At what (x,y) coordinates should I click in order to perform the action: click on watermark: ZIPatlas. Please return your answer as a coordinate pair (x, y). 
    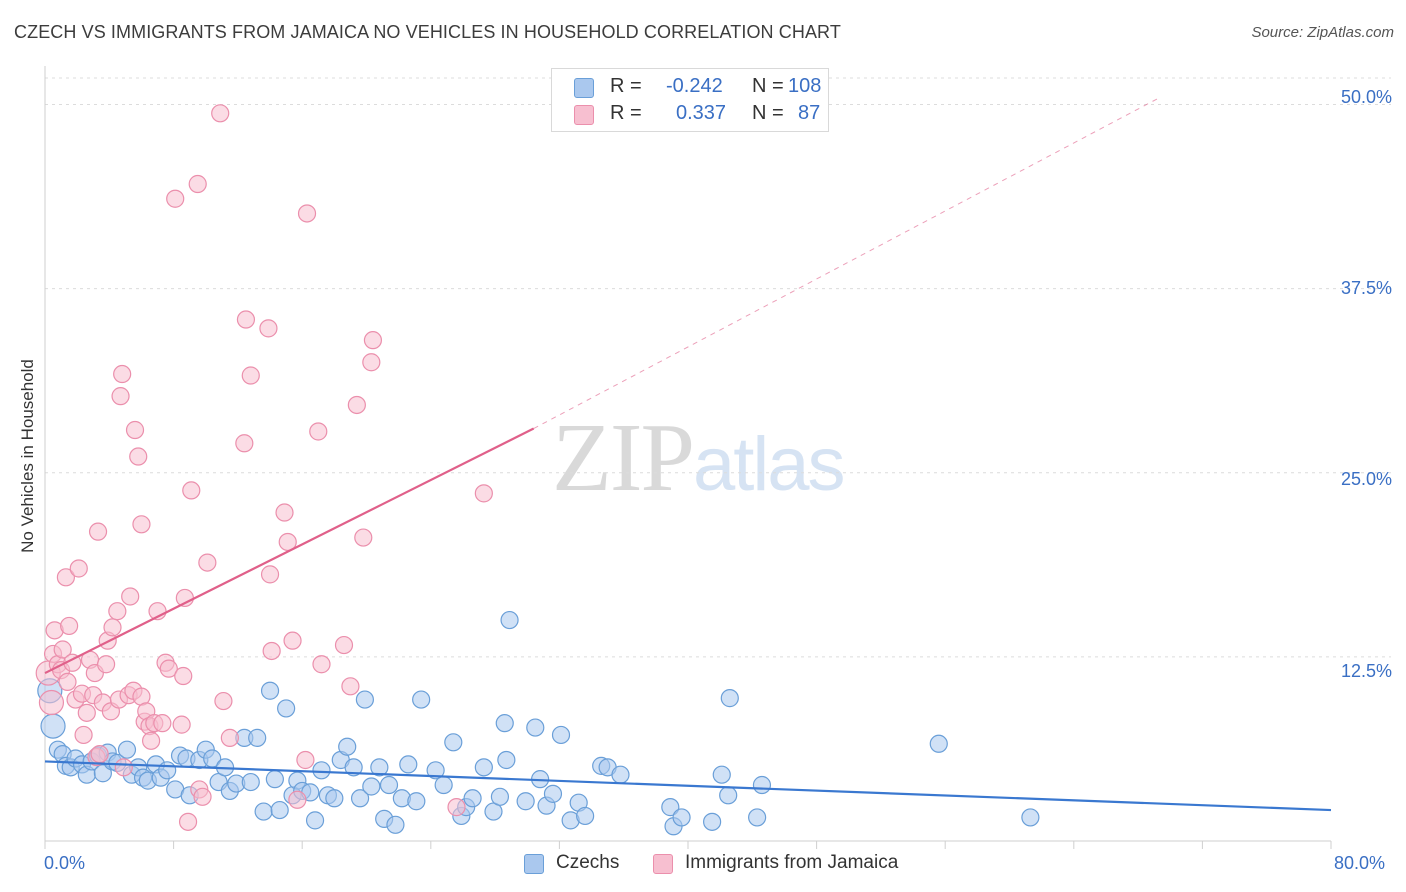
    Looking at the image, I should click on (699, 457).